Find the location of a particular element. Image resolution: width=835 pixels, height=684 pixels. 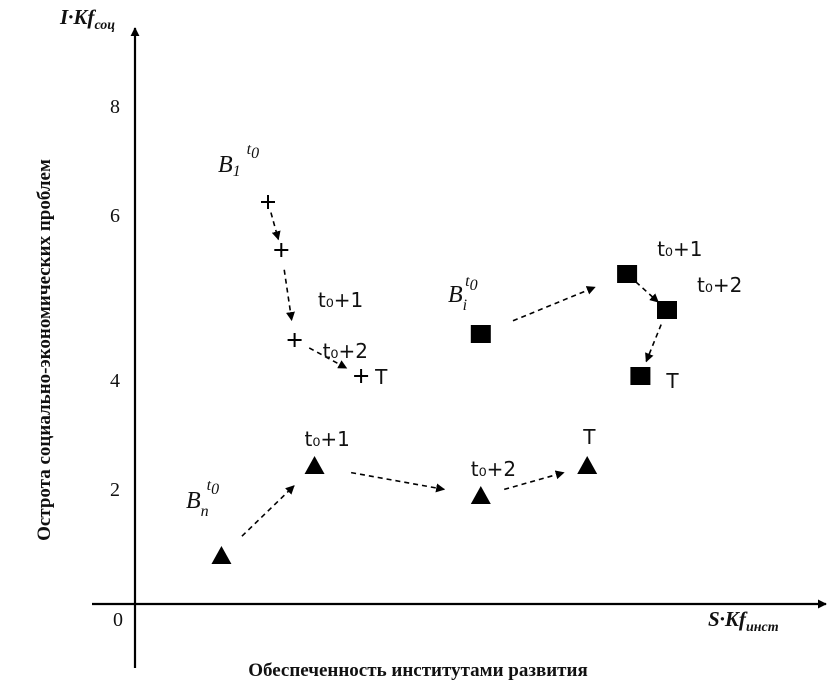

y-axis-symbol: I·Kfсоц is located at coordinates (87, 19).